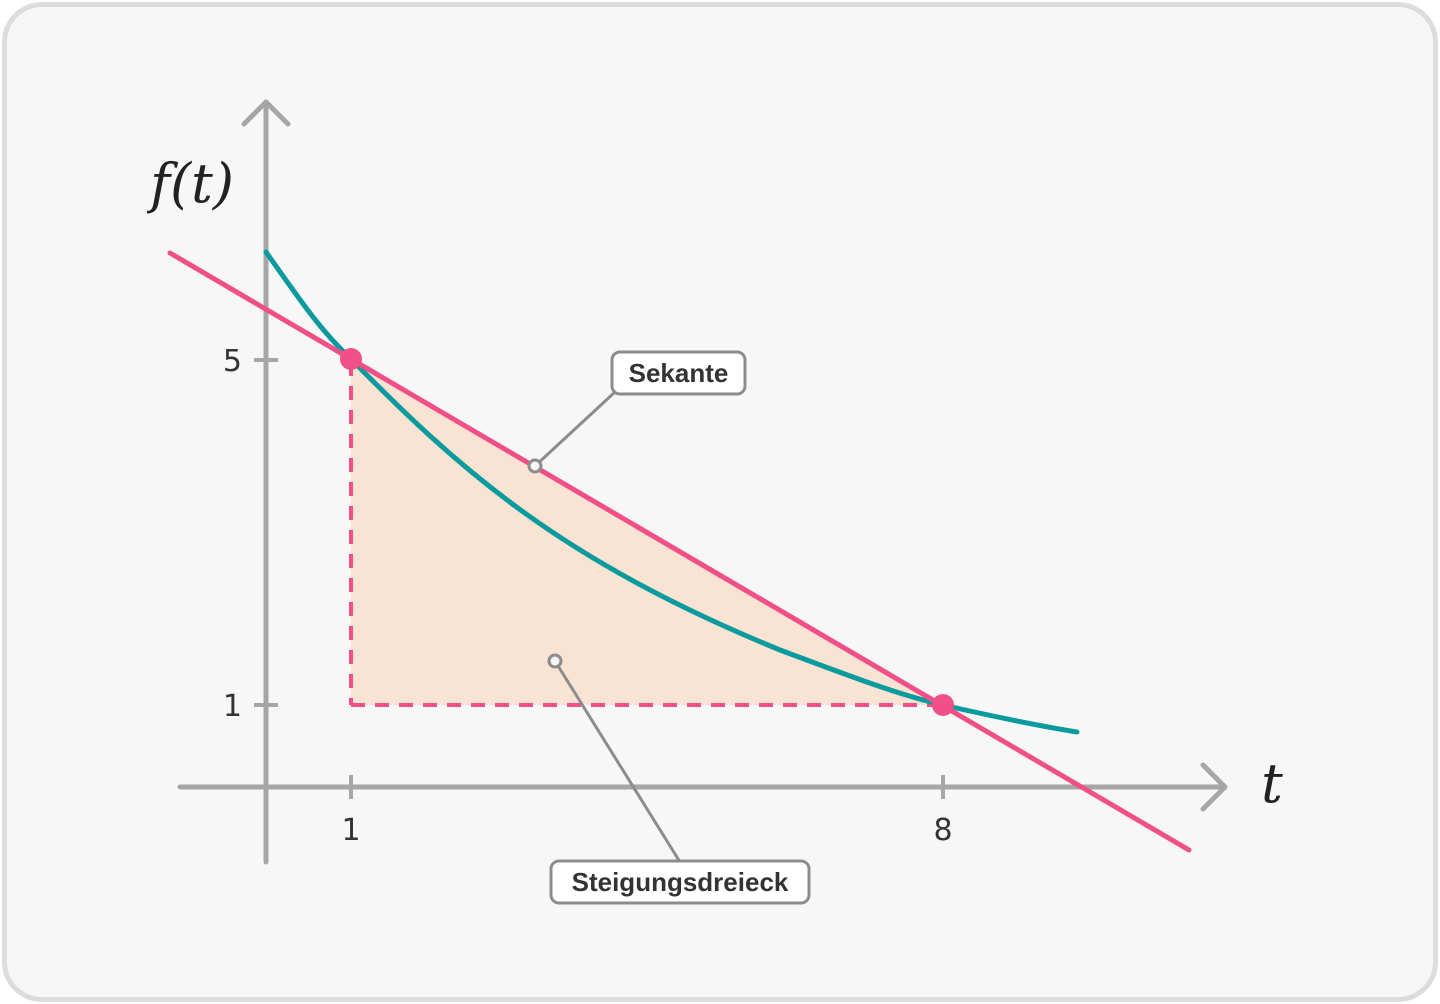  What do you see at coordinates (232, 706) in the screenshot?
I see `y-tick-label-1: 1` at bounding box center [232, 706].